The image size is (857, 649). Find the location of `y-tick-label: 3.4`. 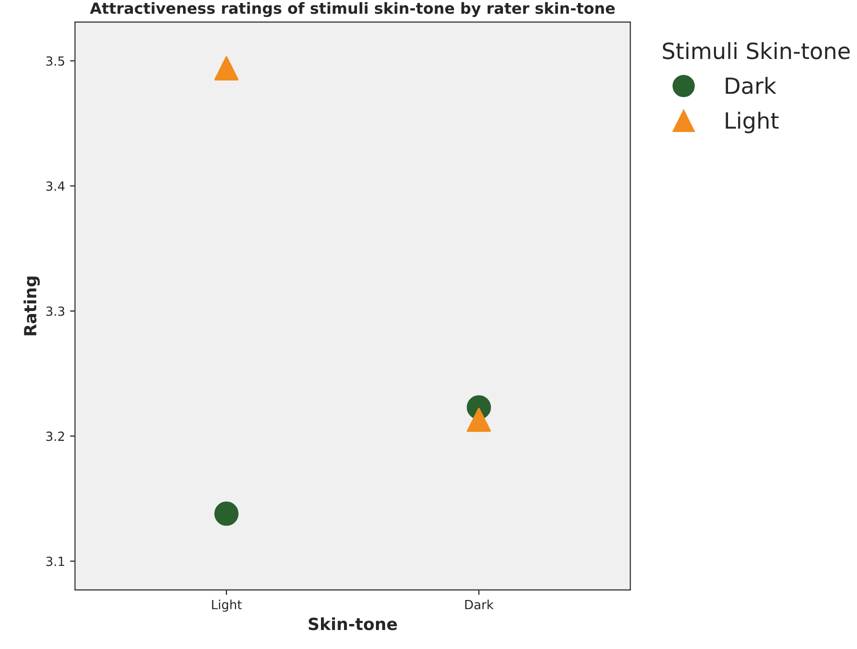

y-tick-label: 3.4 is located at coordinates (55, 186).